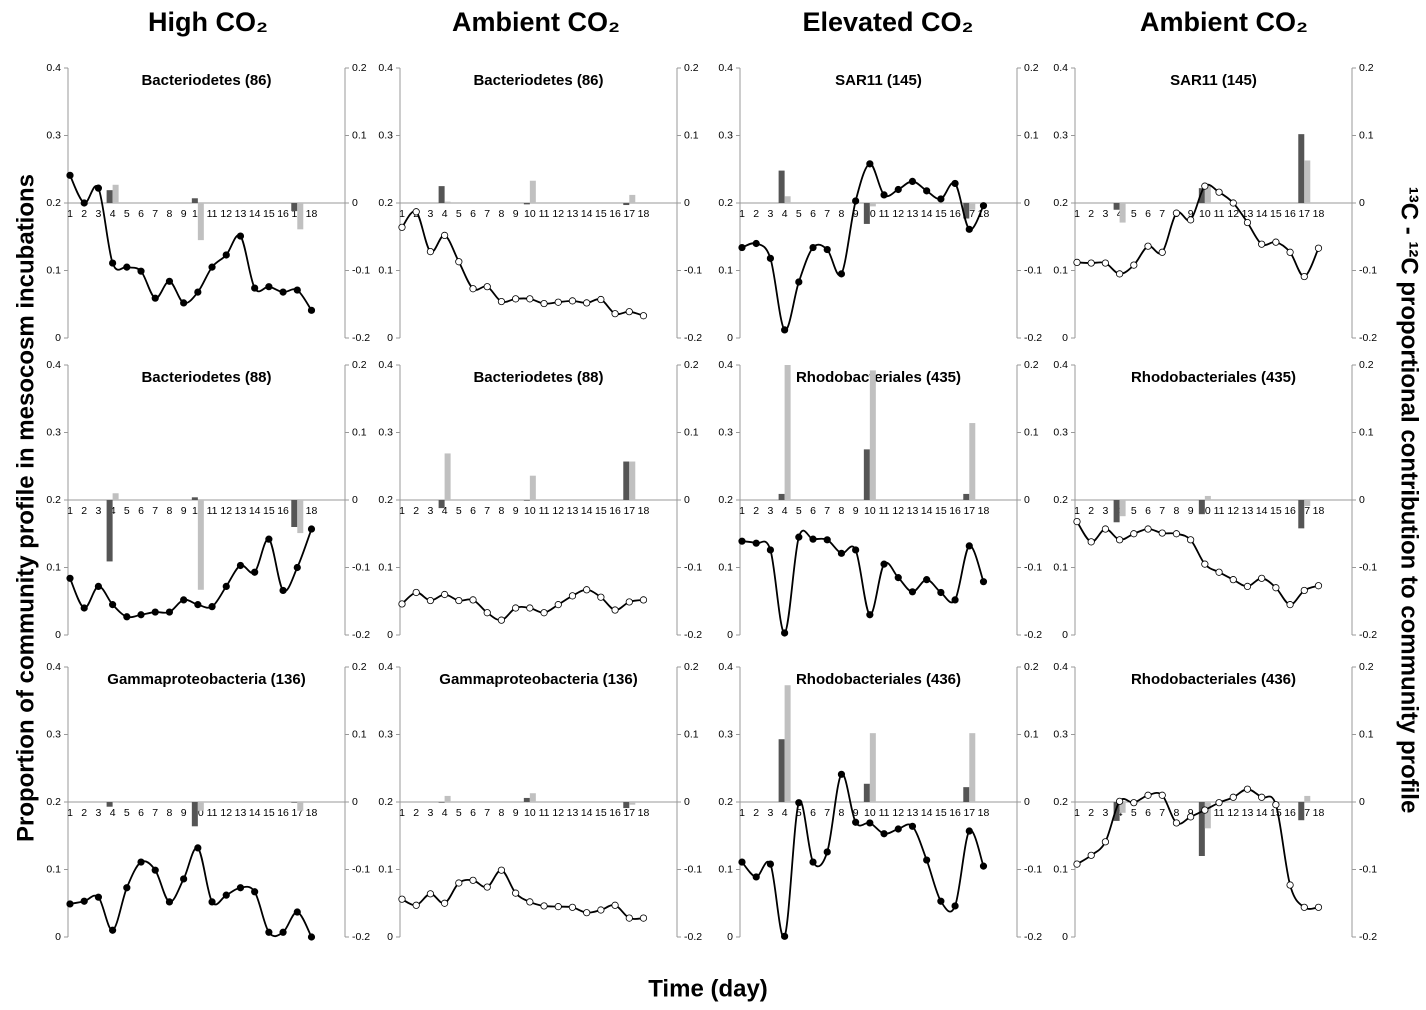 The image size is (1426, 1010). Describe the element at coordinates (361, 567) in the screenshot. I see `y2-tick-label: -0.1` at that location.